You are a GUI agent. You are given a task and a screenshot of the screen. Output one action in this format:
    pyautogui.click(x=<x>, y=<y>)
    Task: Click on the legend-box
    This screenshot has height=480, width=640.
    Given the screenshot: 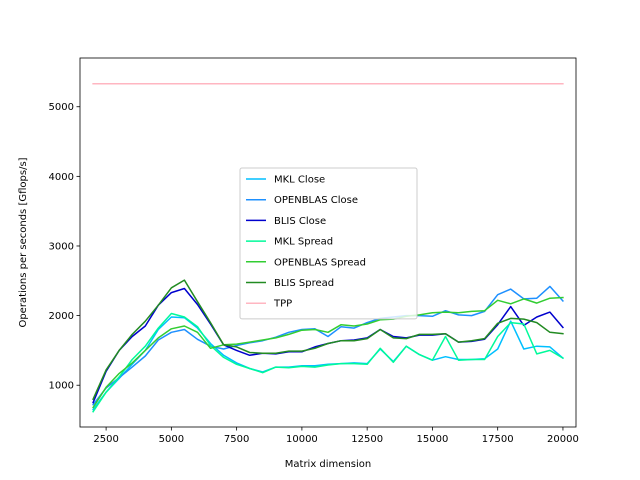 What is the action you would take?
    pyautogui.click(x=328, y=243)
    